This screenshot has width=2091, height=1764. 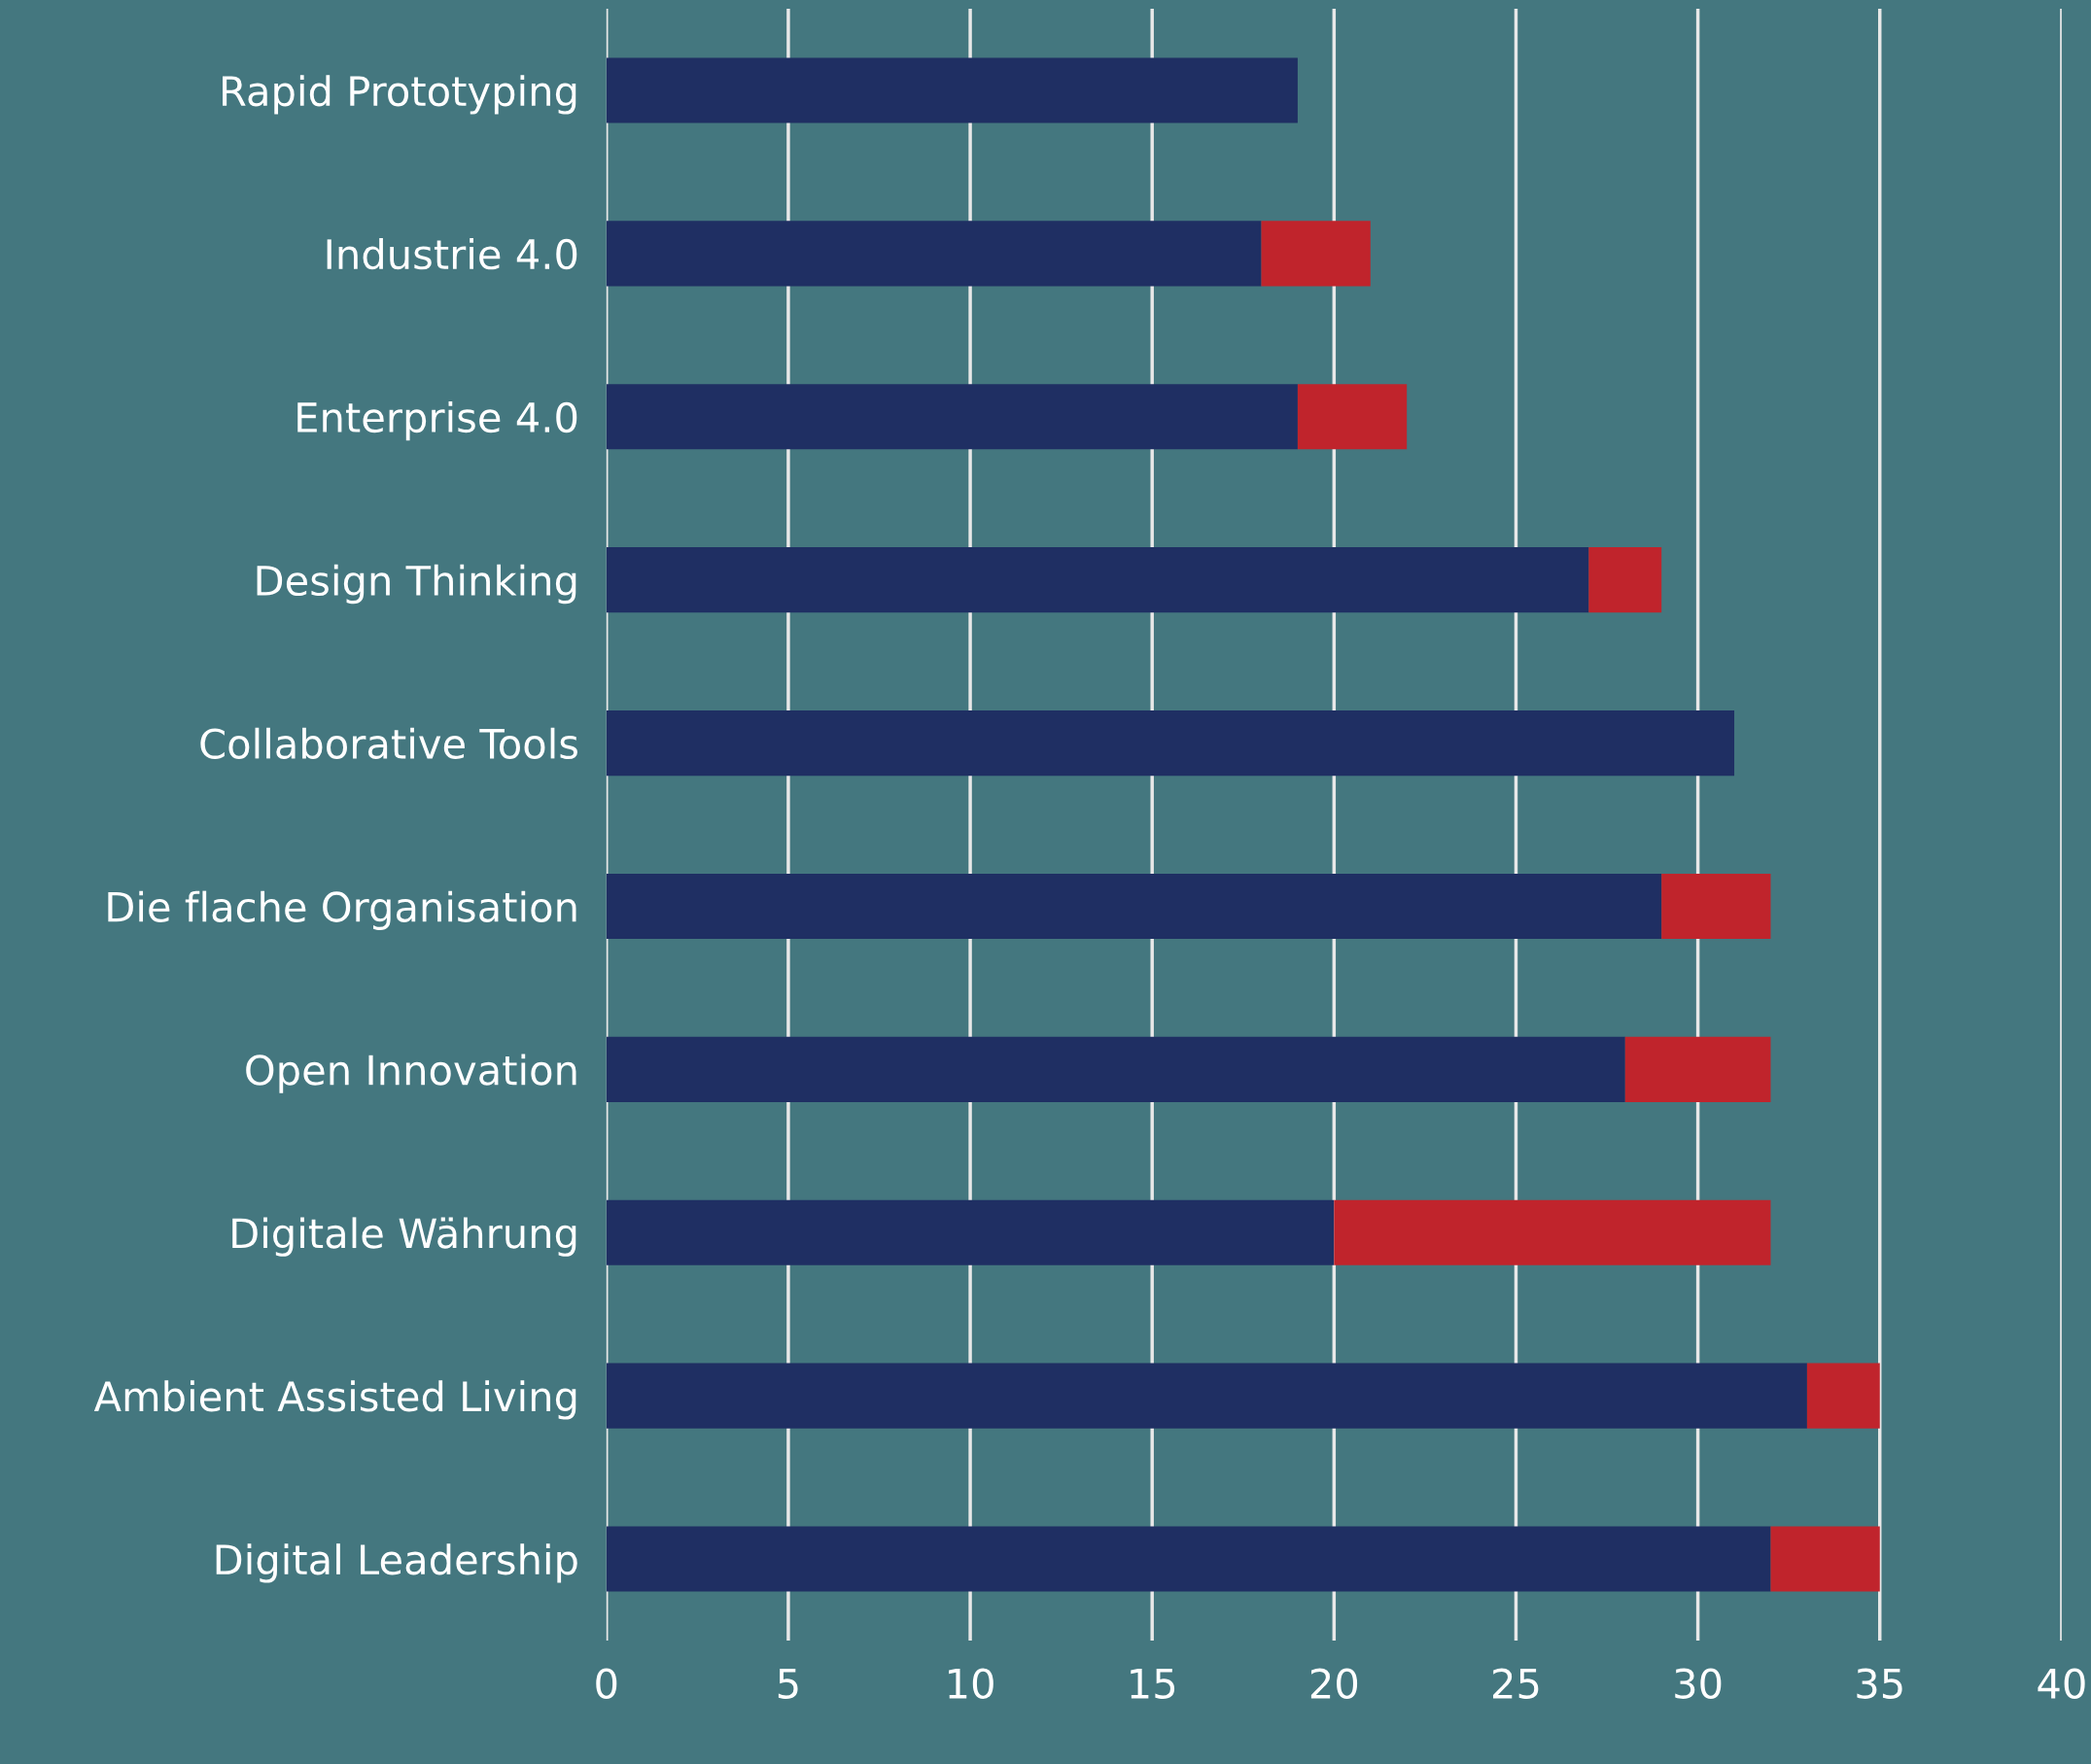 What do you see at coordinates (1153, 1684) in the screenshot?
I see `x-tick-label: 15` at bounding box center [1153, 1684].